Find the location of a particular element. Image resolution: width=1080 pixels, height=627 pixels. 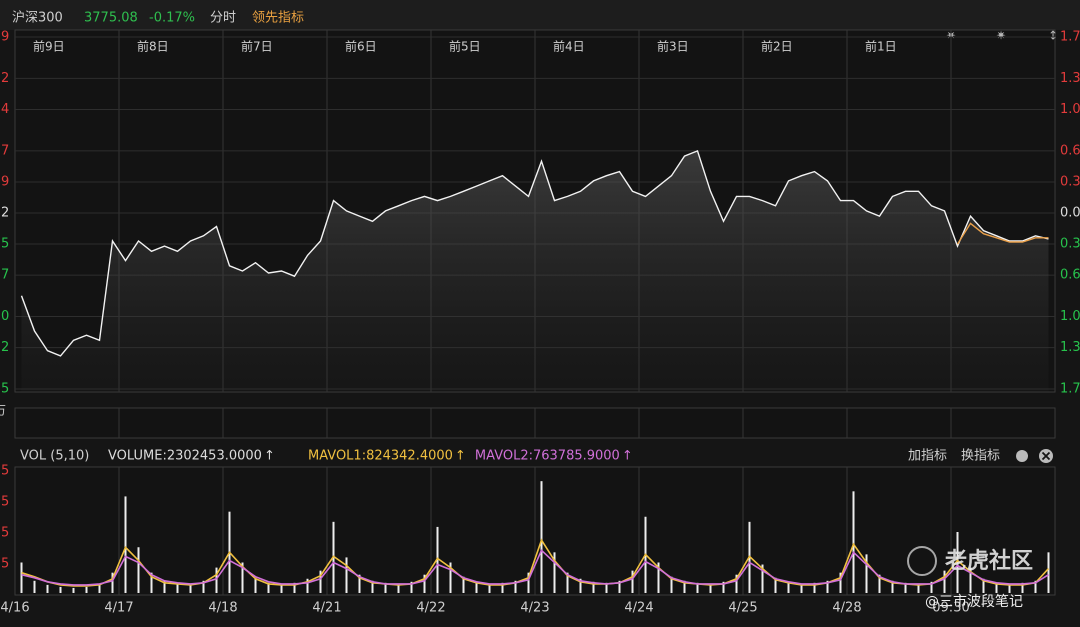

y-tick-label: 1.0 is located at coordinates (1070, 109).